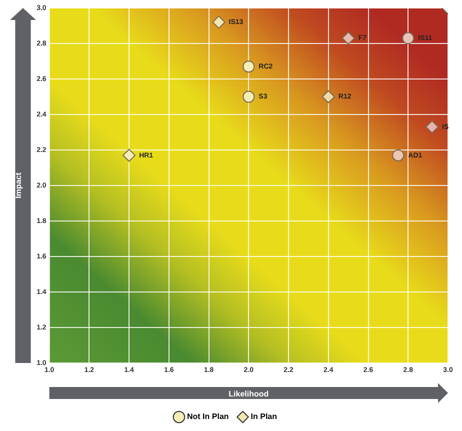 This screenshot has width=462, height=431. I want to click on y-axis-title: Impact, so click(19, 185).